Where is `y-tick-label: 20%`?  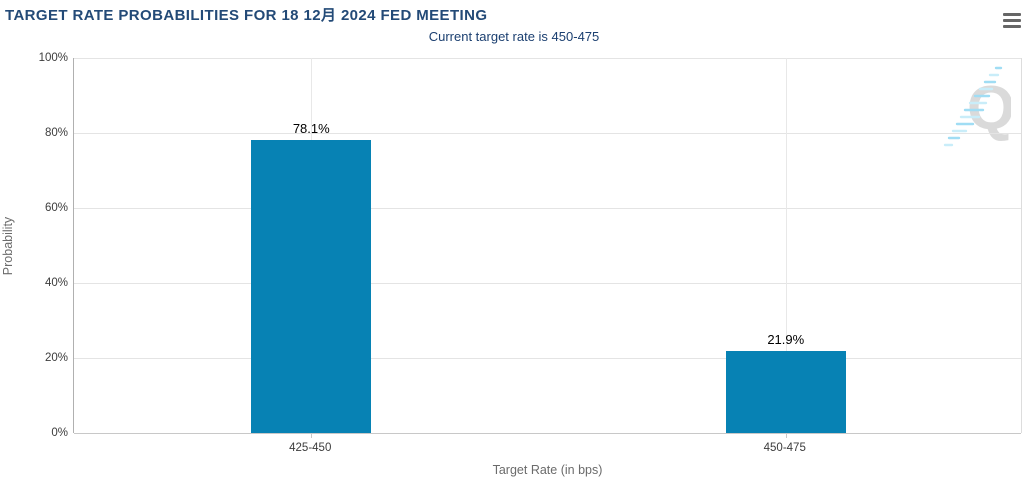
y-tick-label: 20% is located at coordinates (56, 358).